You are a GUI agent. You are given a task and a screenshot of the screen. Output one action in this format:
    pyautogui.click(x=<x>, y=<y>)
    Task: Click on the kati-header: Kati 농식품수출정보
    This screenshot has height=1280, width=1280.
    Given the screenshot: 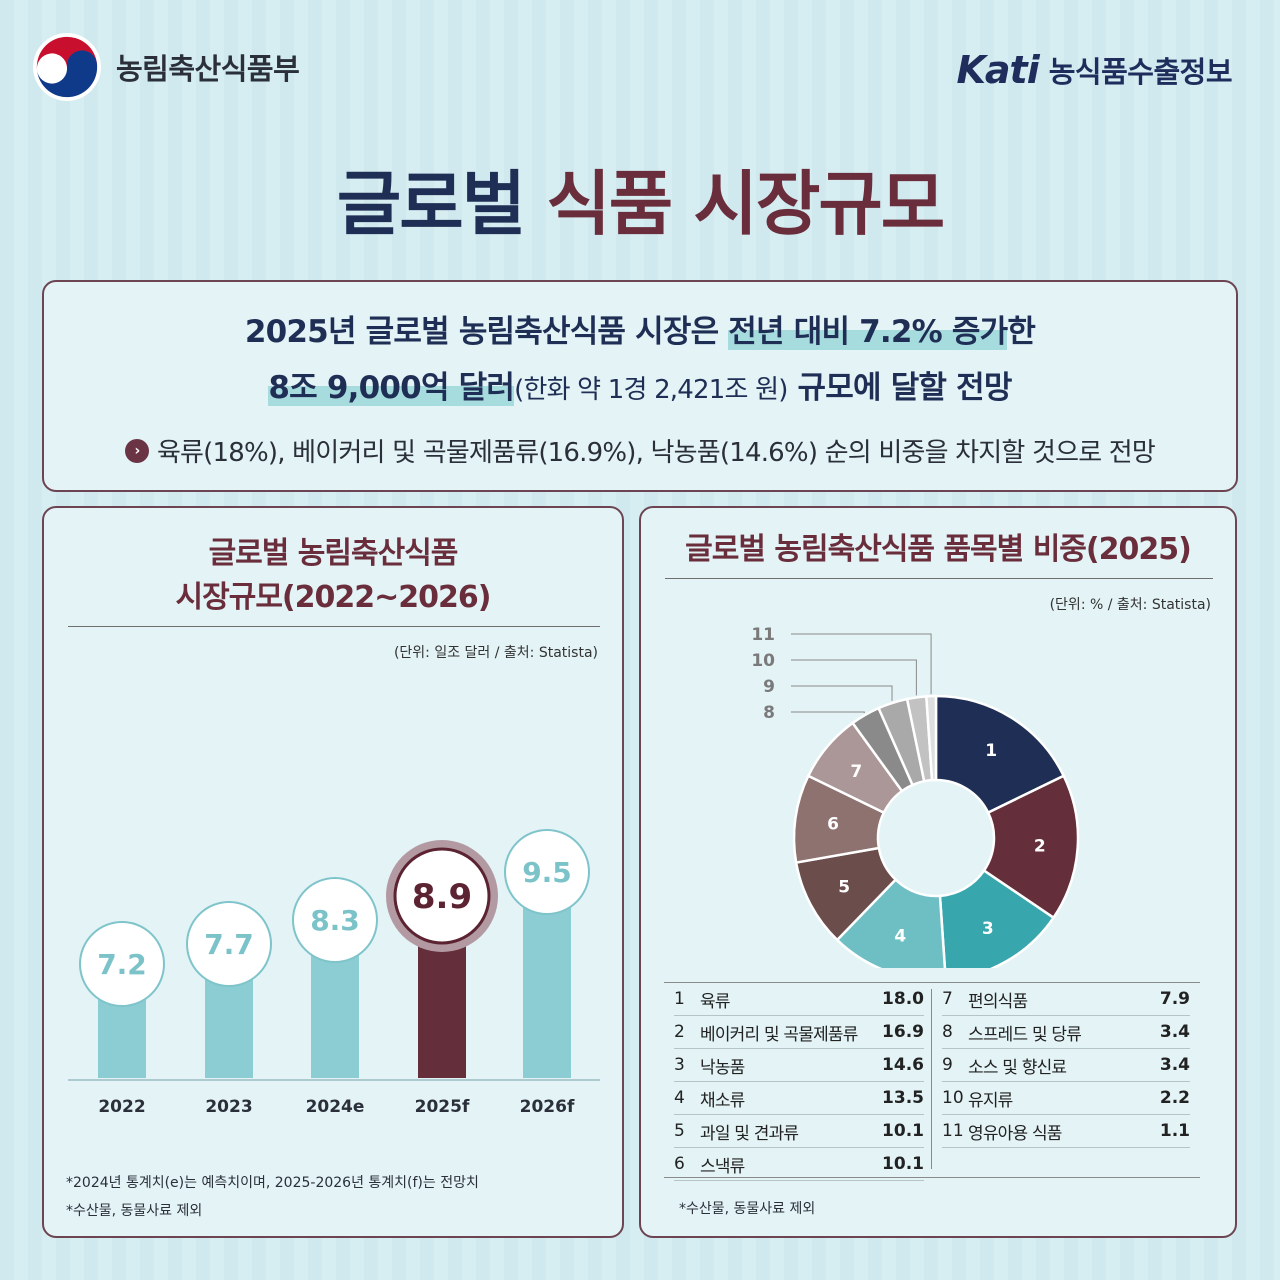 What is the action you would take?
    pyautogui.click(x=1094, y=70)
    